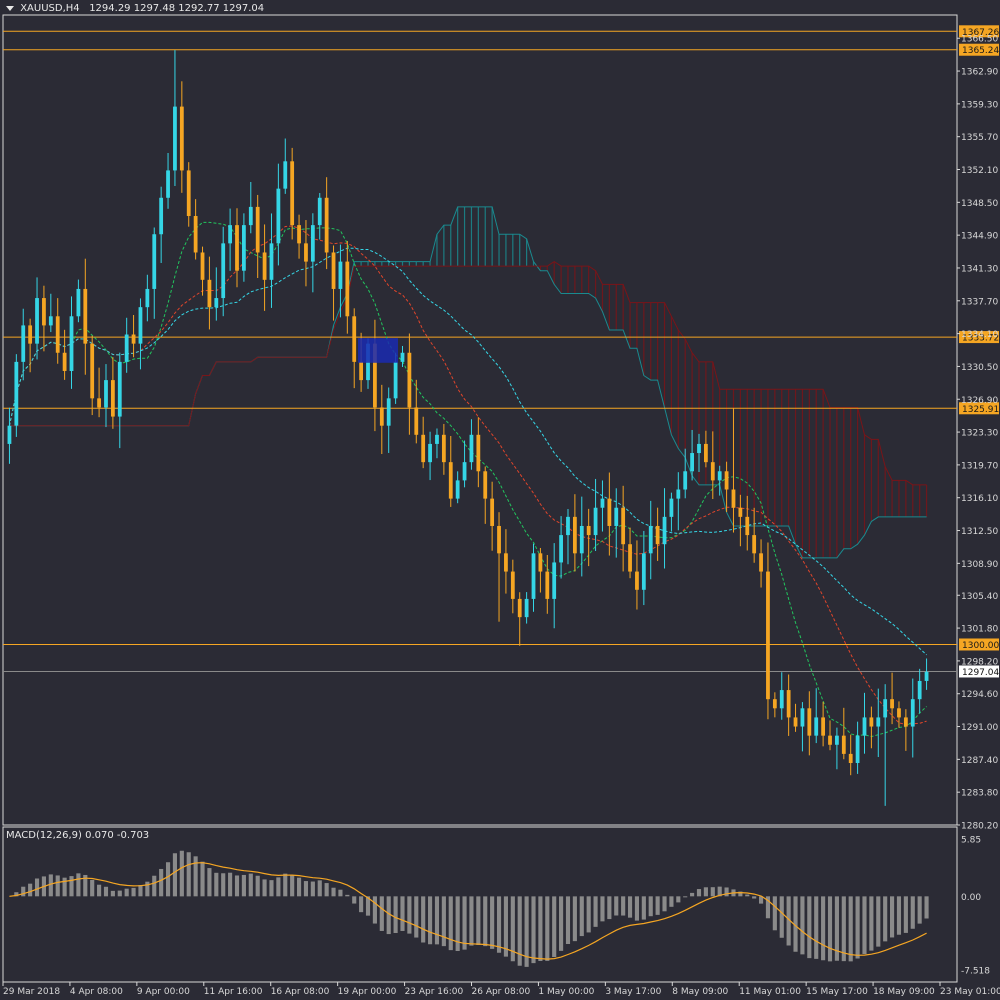 The width and height of the screenshot is (1000, 1000). I want to click on x-tick-label: 15 May 17:00, so click(837, 992).